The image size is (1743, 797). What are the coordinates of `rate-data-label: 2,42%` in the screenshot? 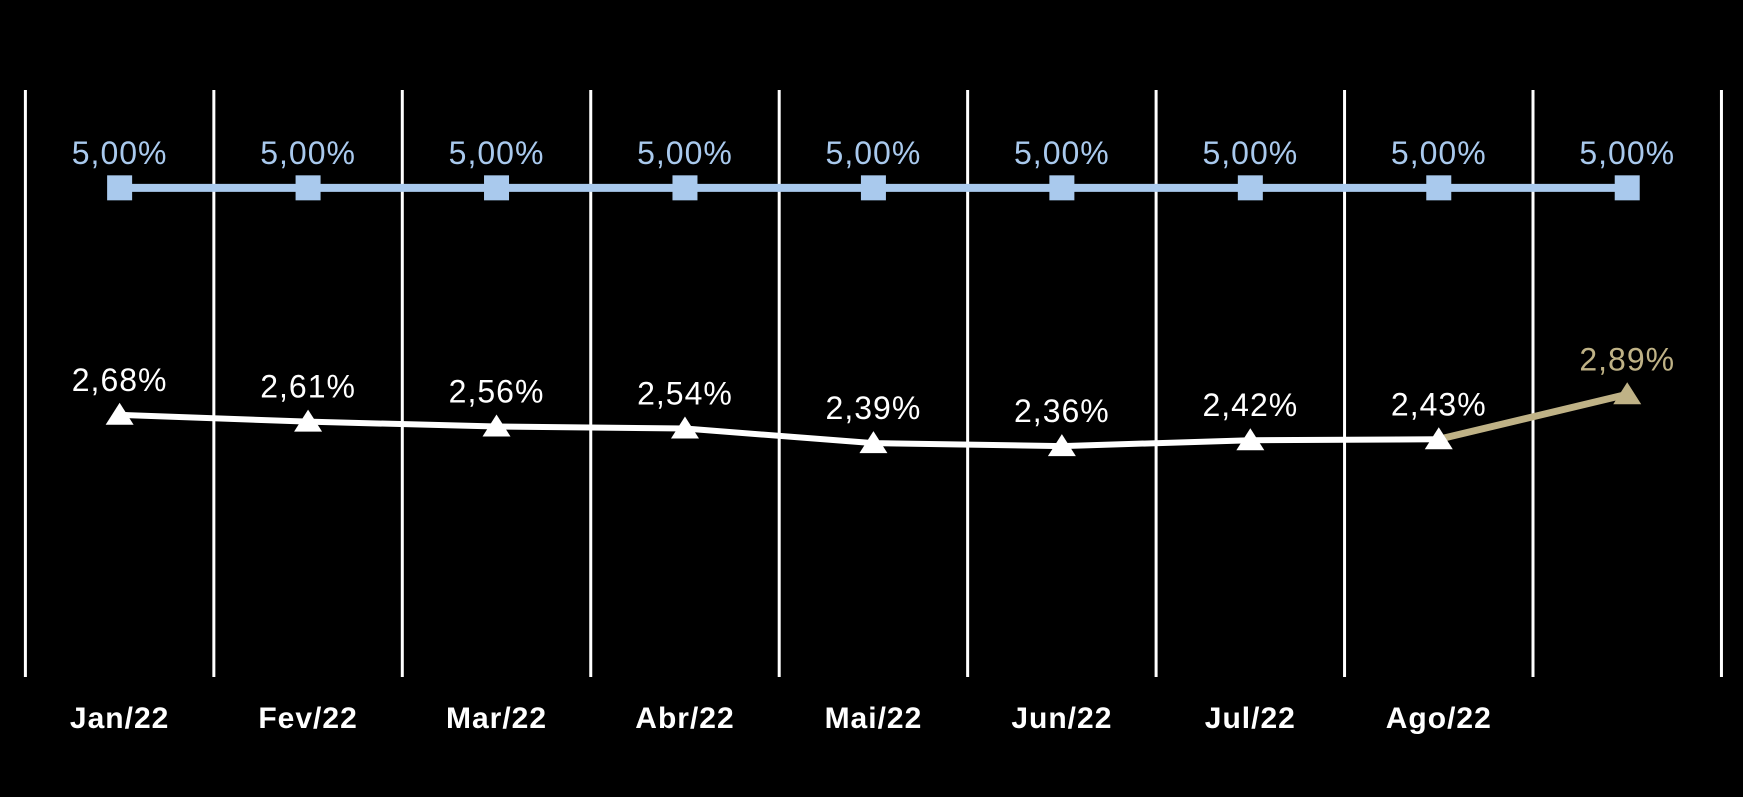 It's located at (1250, 405).